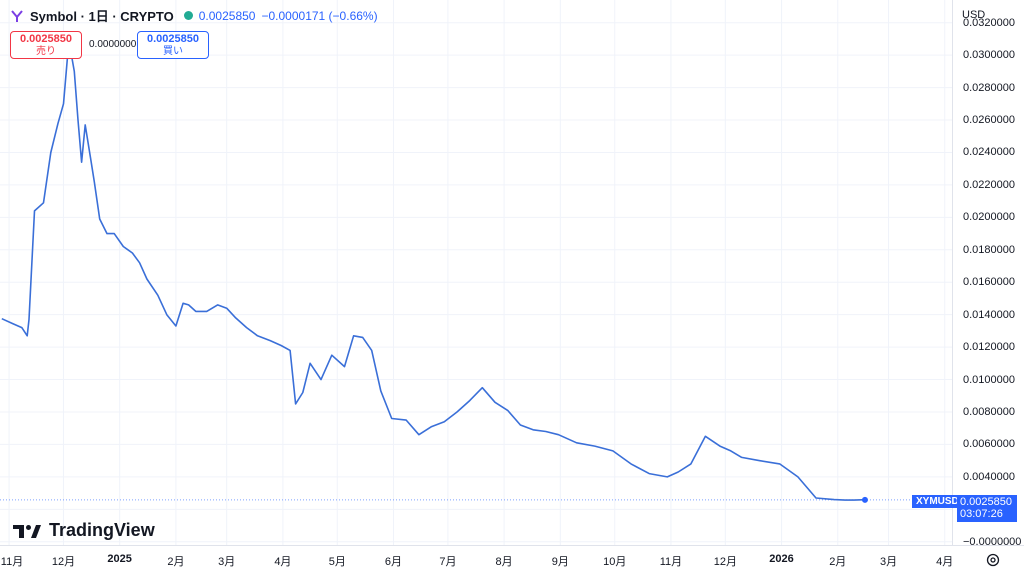 The width and height of the screenshot is (1024, 571). What do you see at coordinates (46, 51) in the screenshot?
I see `sell-label: 売り` at bounding box center [46, 51].